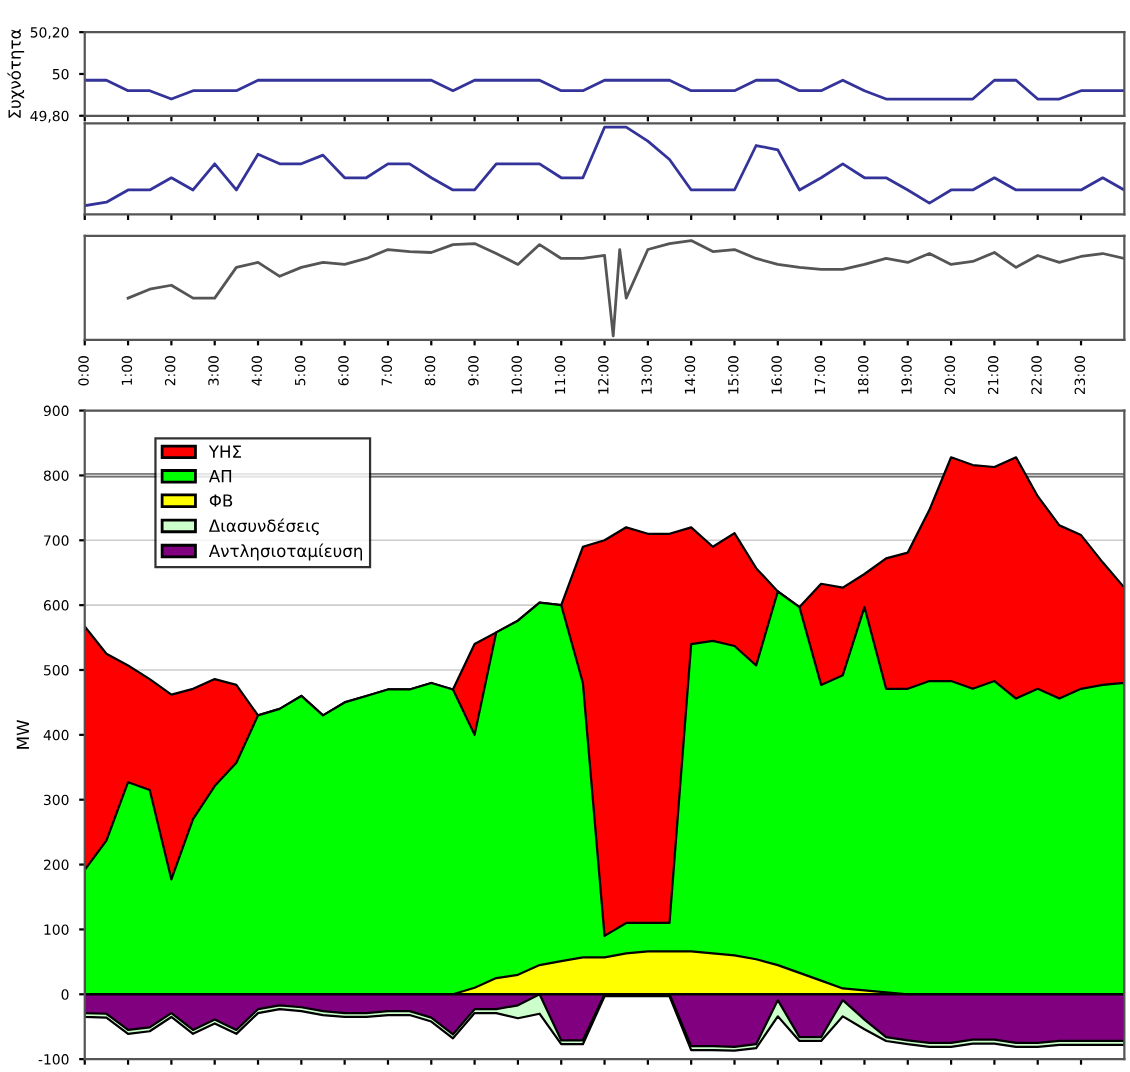 The height and width of the screenshot is (1072, 1130). Describe the element at coordinates (285, 552) in the screenshot. I see `legend-label: Αντλησιοταμίευση` at that location.